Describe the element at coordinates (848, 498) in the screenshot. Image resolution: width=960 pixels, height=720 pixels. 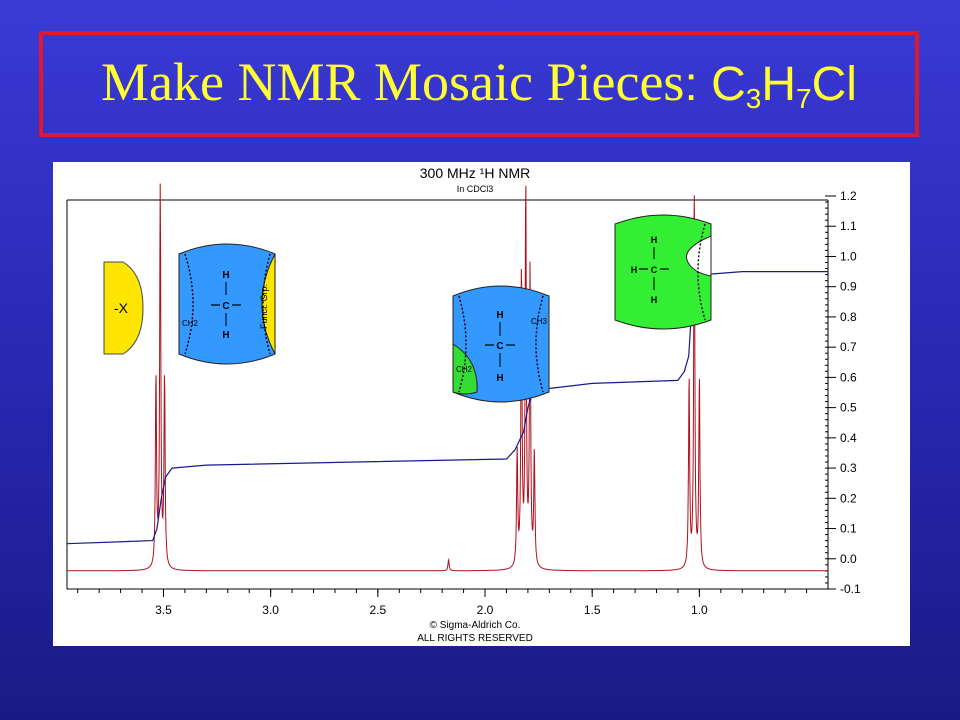
I see `y-tick-label: 0.2` at that location.